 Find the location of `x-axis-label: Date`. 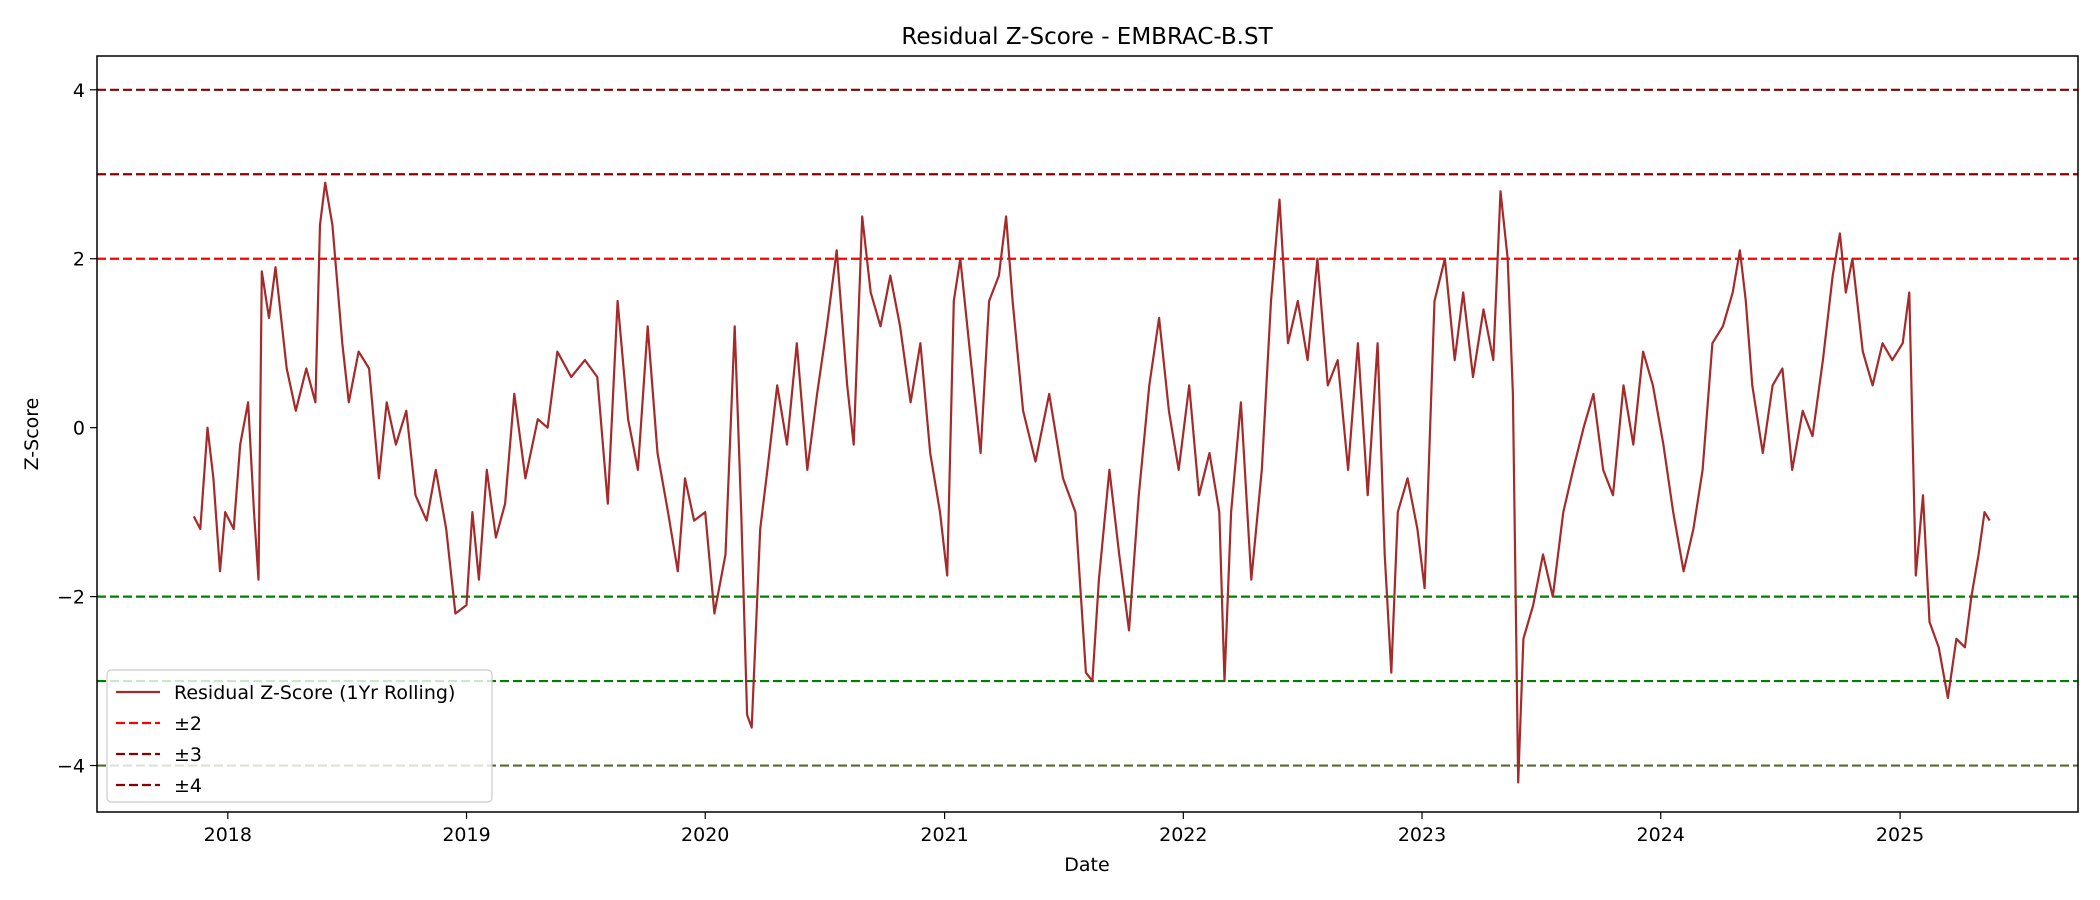

x-axis-label: Date is located at coordinates (1086, 865).